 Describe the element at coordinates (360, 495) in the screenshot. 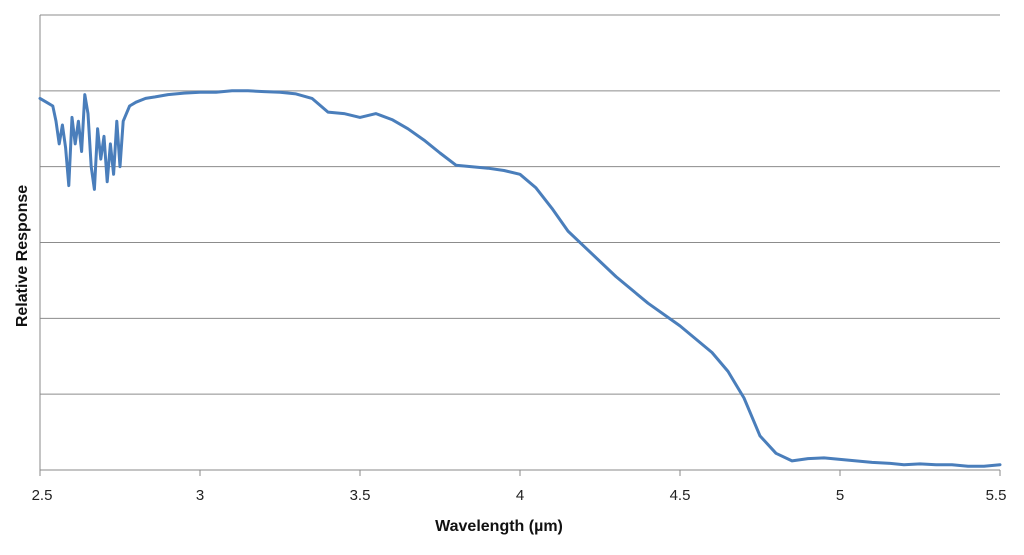

I see `x-tick-label: 3.5` at that location.